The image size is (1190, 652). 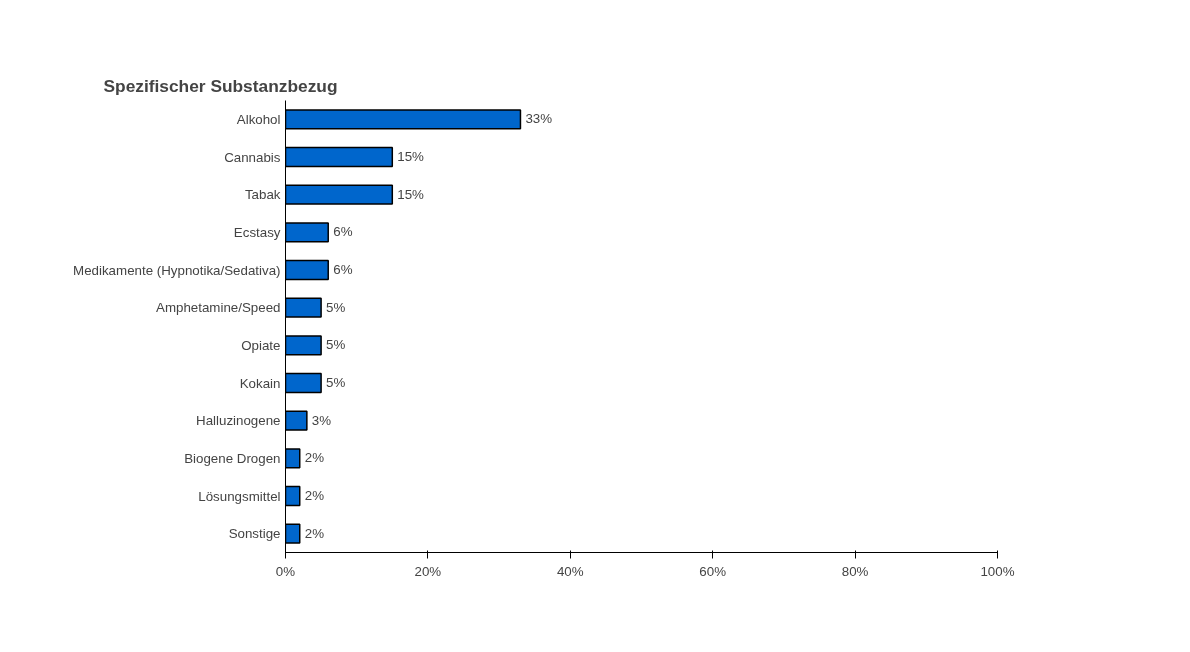 I want to click on y-tick-label: Ecstasy, so click(x=257, y=232).